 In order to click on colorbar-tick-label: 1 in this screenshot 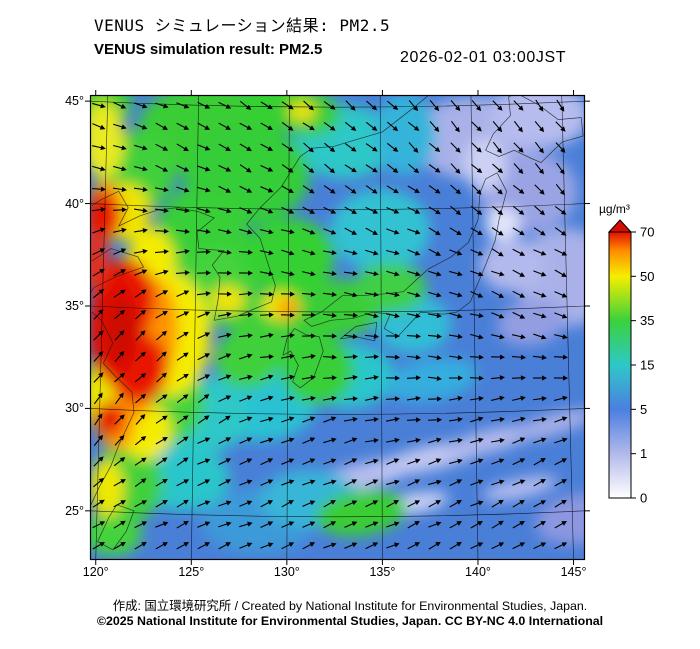, I will do `click(643, 453)`.